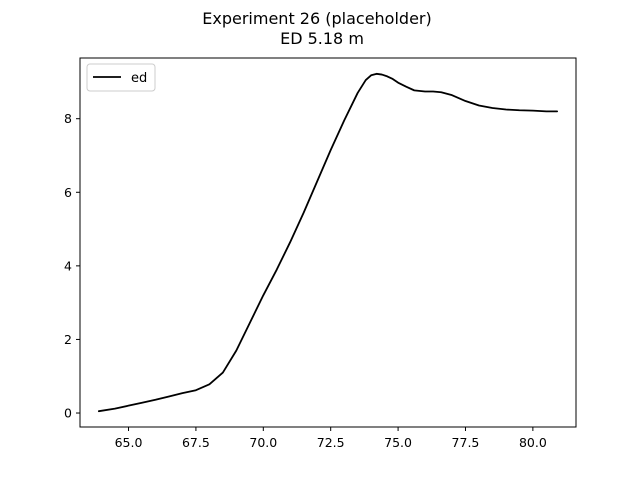 This screenshot has width=640, height=480. I want to click on y-tick-label: 6, so click(68, 192).